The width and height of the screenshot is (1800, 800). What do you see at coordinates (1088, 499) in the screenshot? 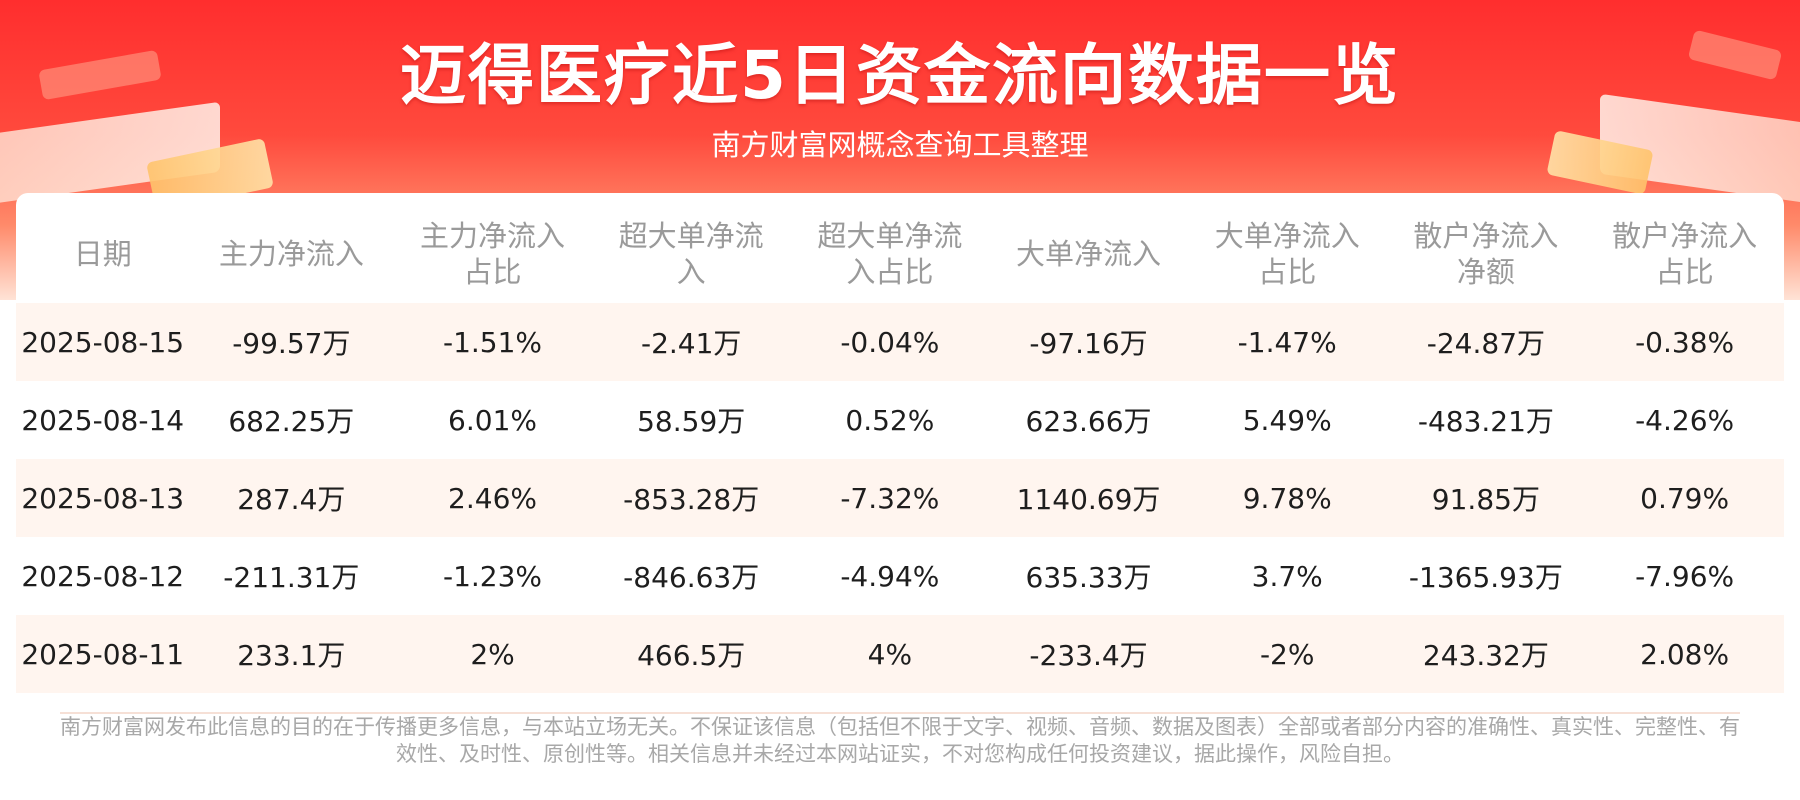
I see `cell-large-inflow: 1140.69万` at bounding box center [1088, 499].